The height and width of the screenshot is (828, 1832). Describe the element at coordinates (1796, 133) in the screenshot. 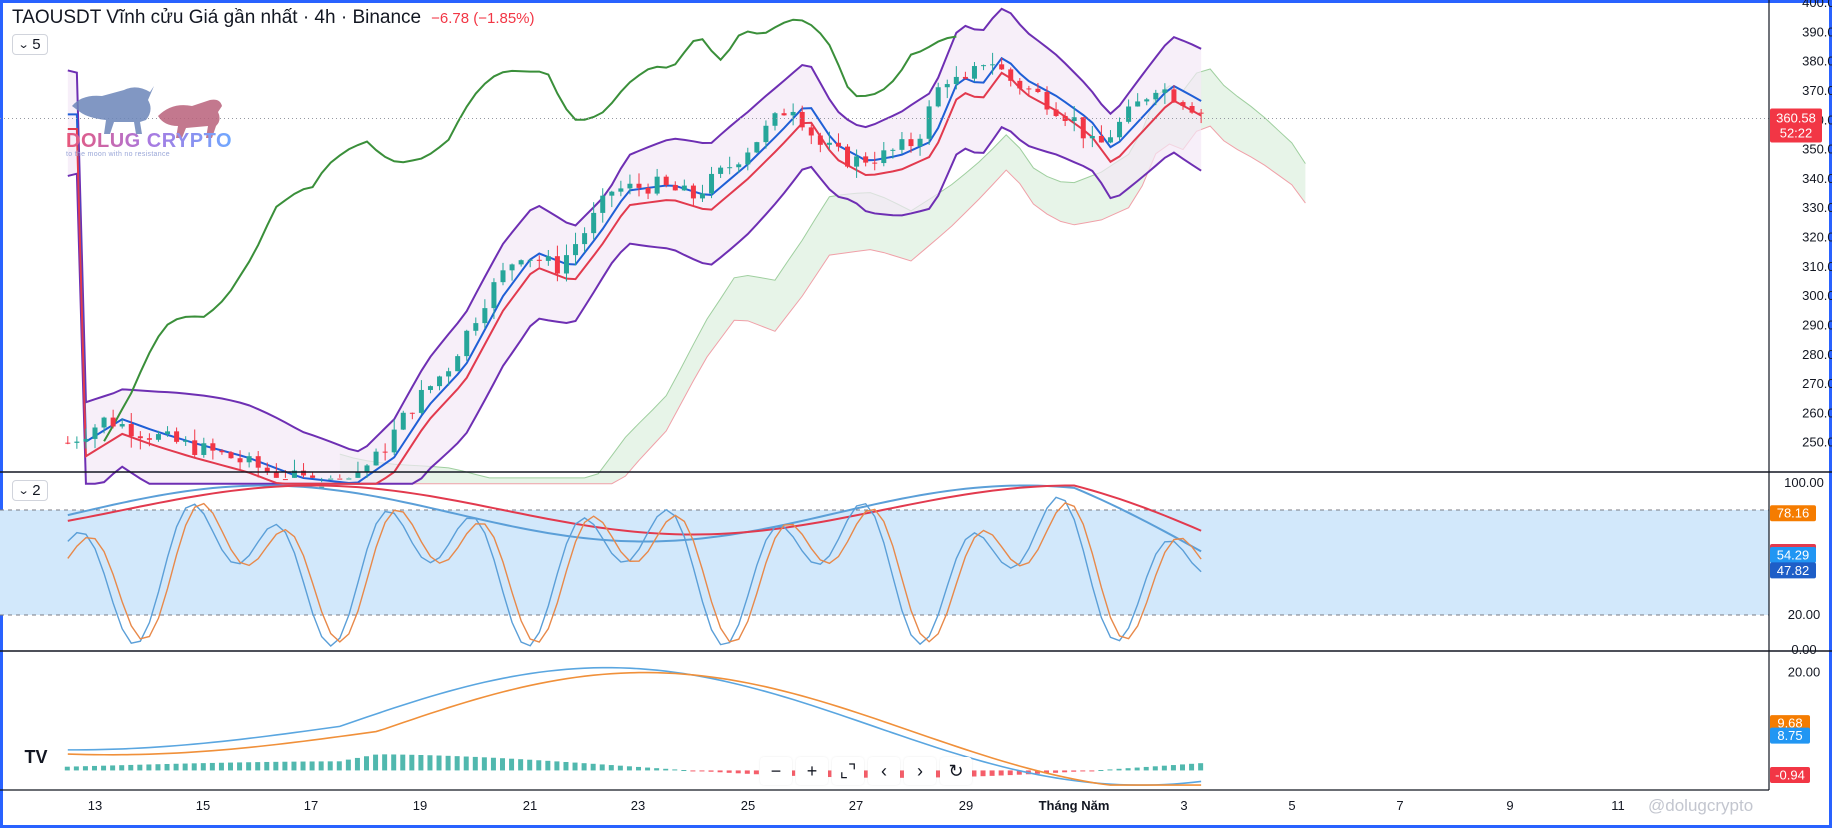

I see `countdown-label: 52:22` at that location.